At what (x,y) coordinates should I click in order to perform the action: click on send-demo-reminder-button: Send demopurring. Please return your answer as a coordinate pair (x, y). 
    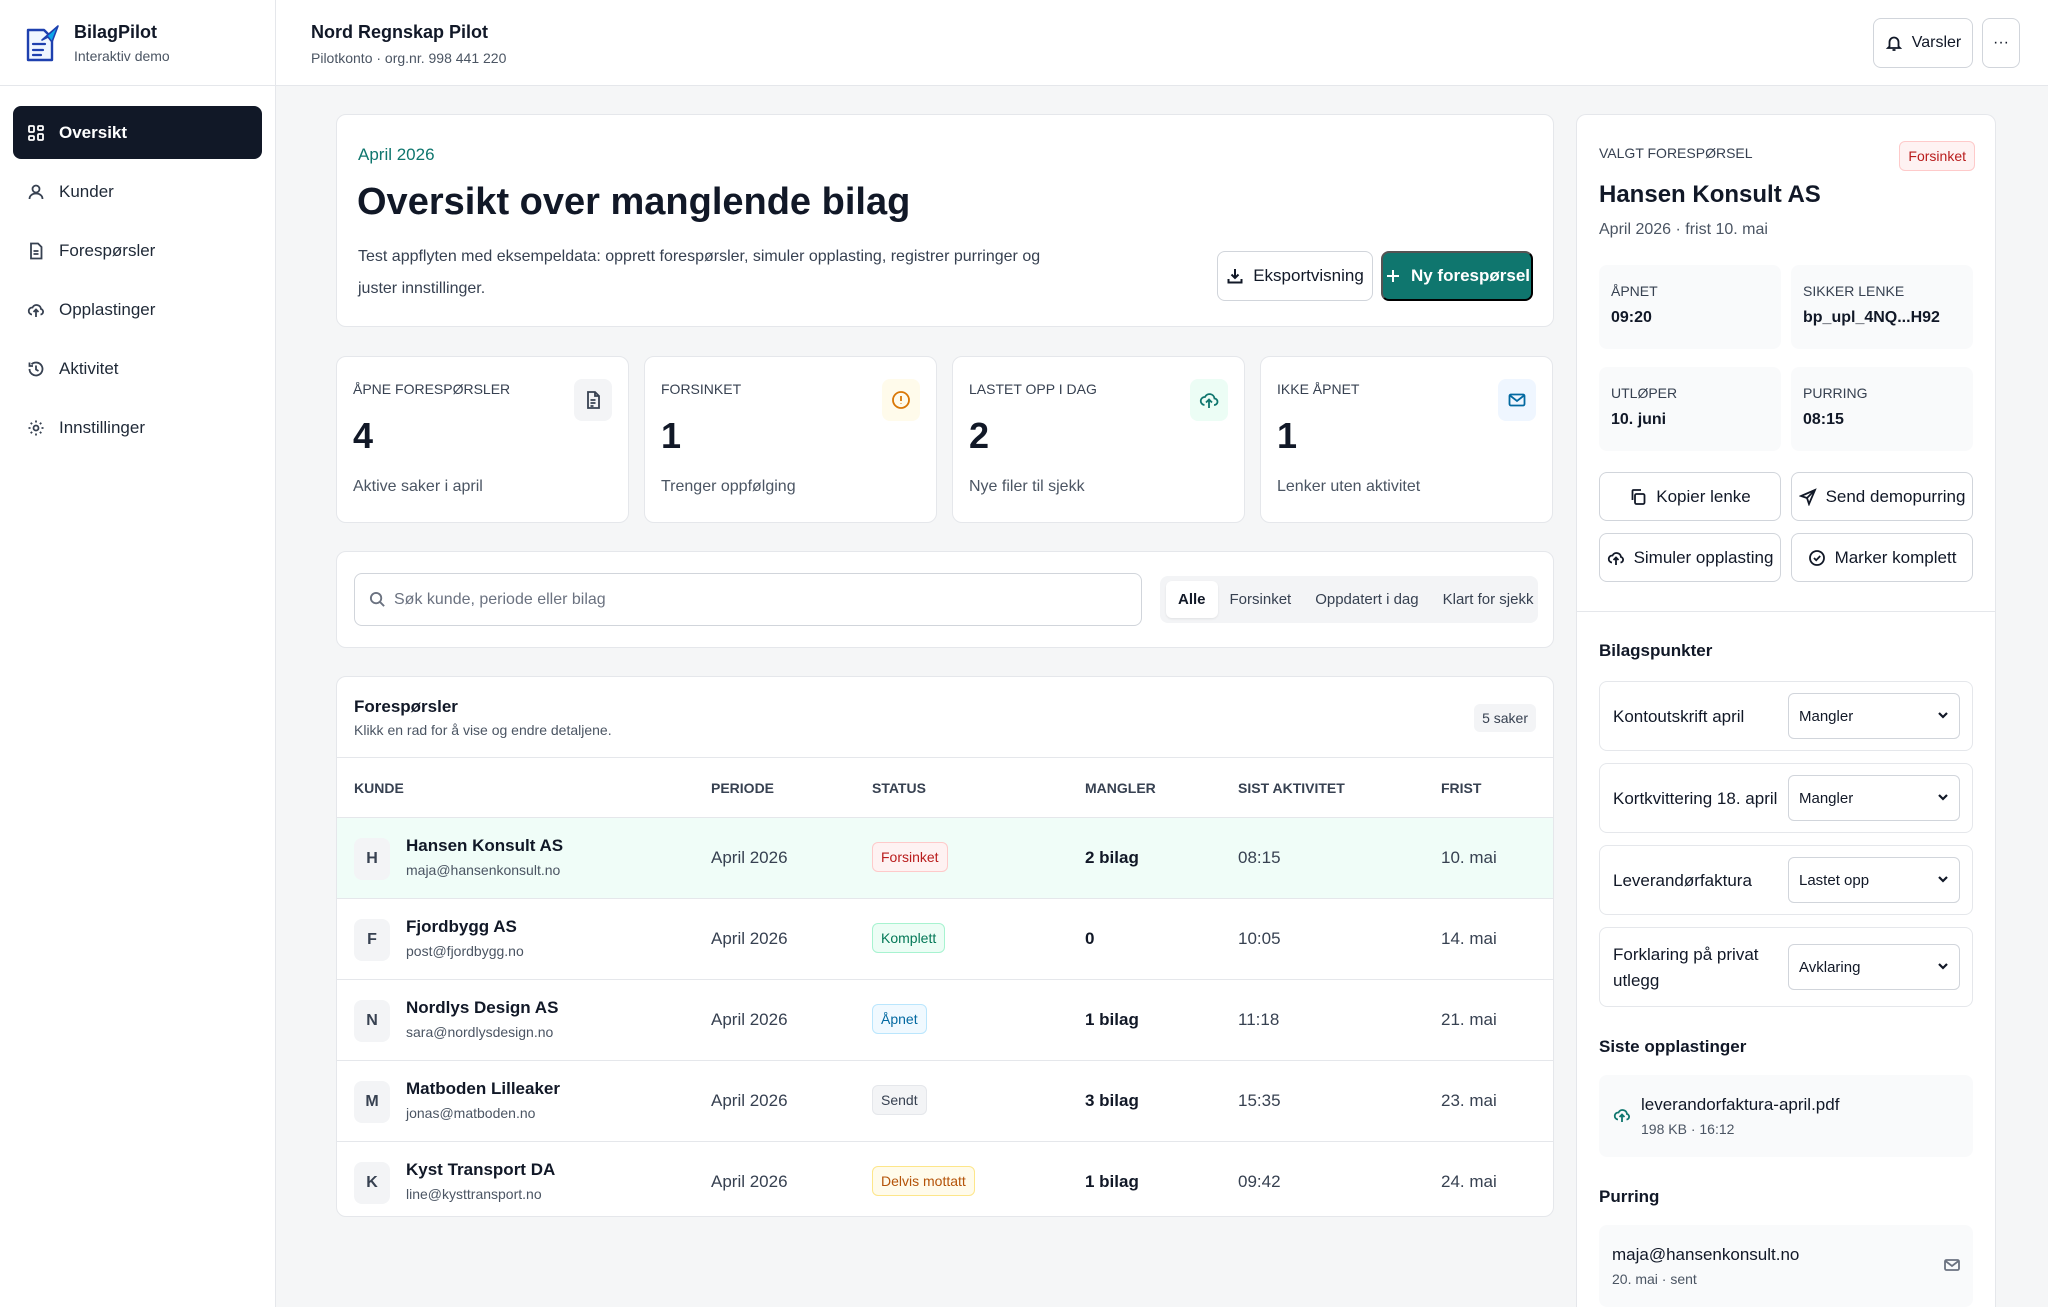
    Looking at the image, I should click on (1882, 496).